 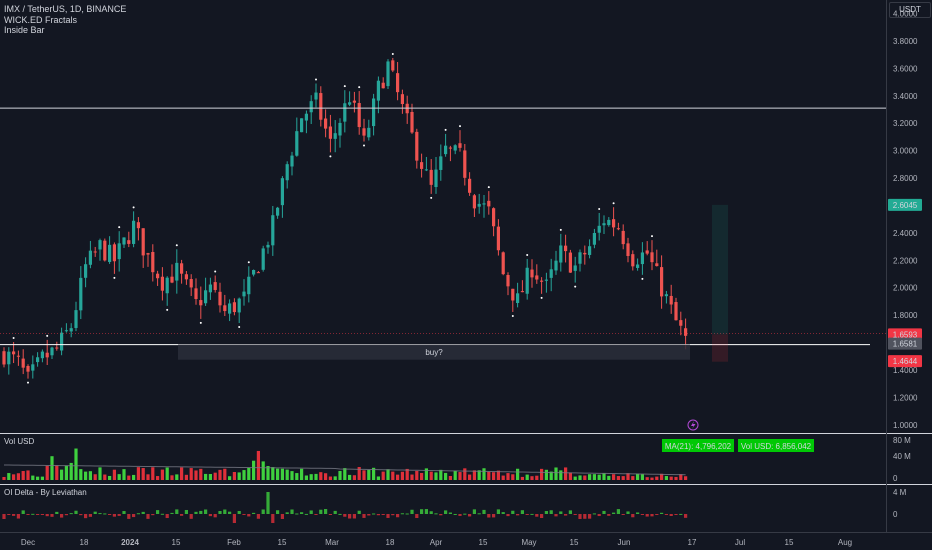 What do you see at coordinates (692, 542) in the screenshot?
I see `time-tick-label: 17` at bounding box center [692, 542].